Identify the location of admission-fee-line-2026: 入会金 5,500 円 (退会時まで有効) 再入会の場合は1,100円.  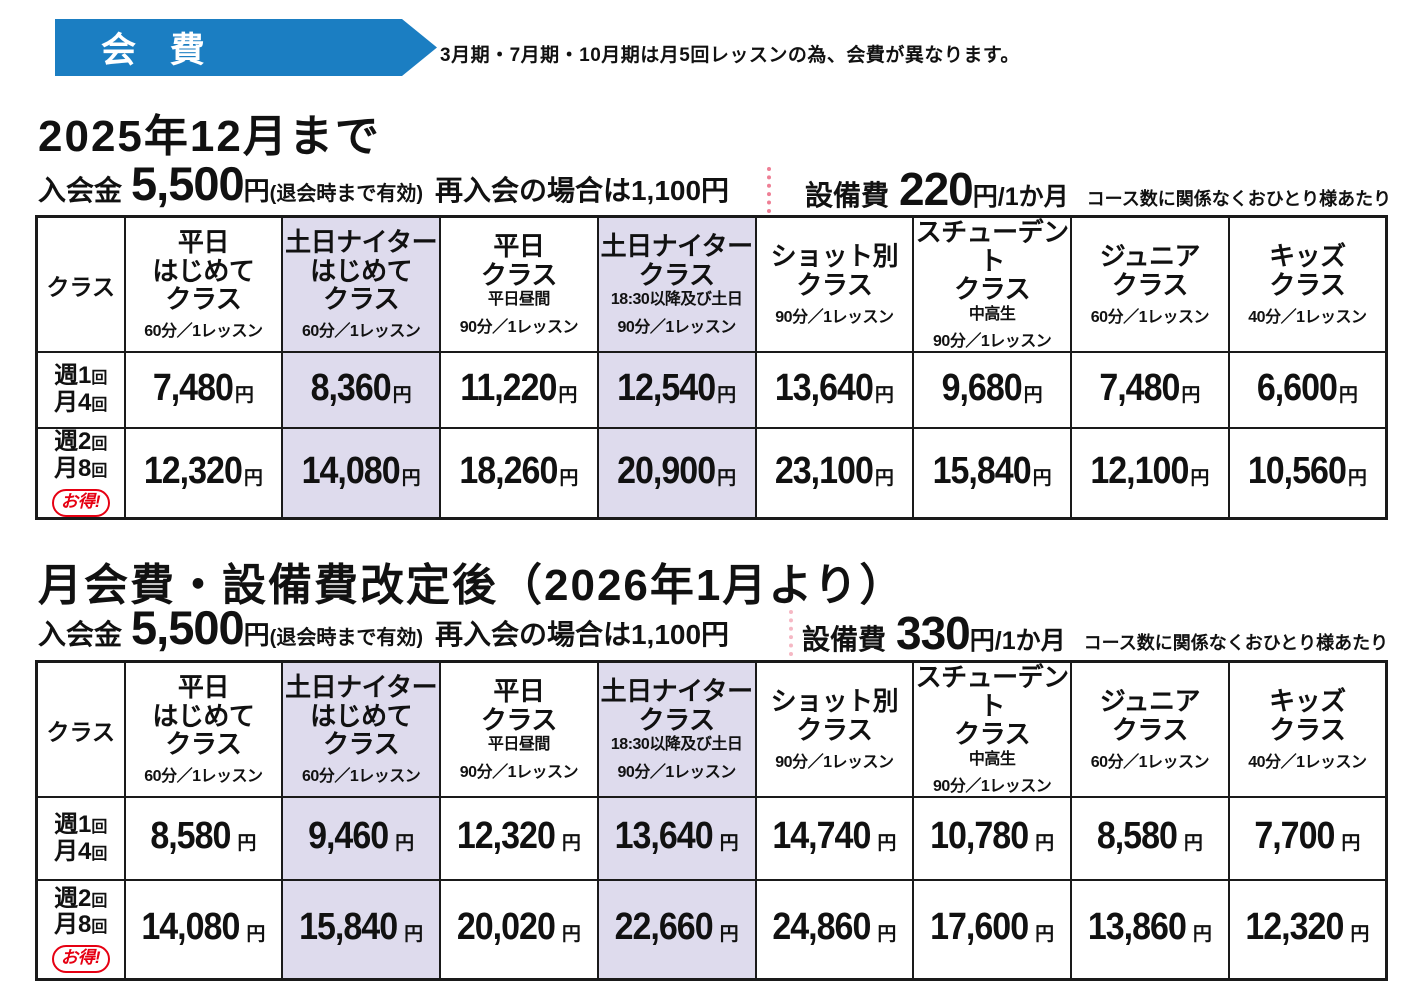
(383, 627).